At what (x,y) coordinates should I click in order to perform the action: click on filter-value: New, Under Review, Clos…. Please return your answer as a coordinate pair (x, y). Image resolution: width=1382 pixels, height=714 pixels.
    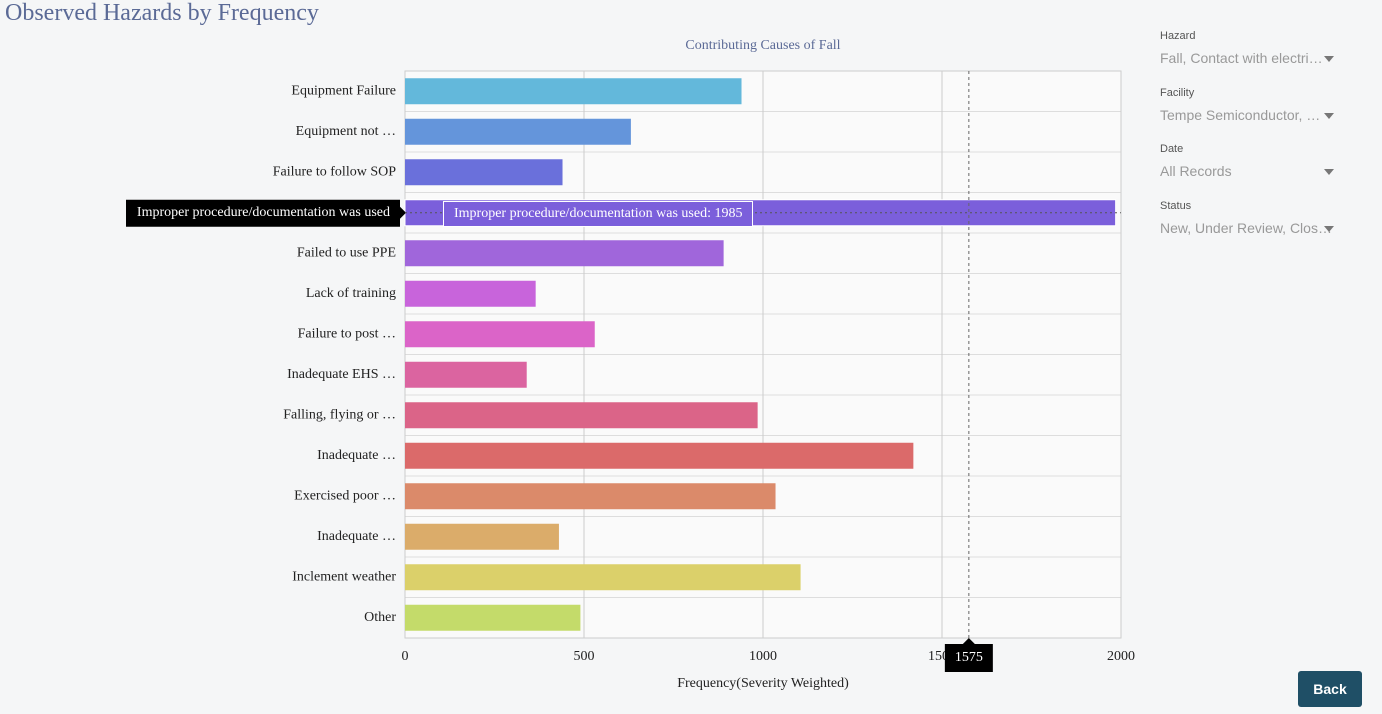
    Looking at the image, I should click on (1248, 228).